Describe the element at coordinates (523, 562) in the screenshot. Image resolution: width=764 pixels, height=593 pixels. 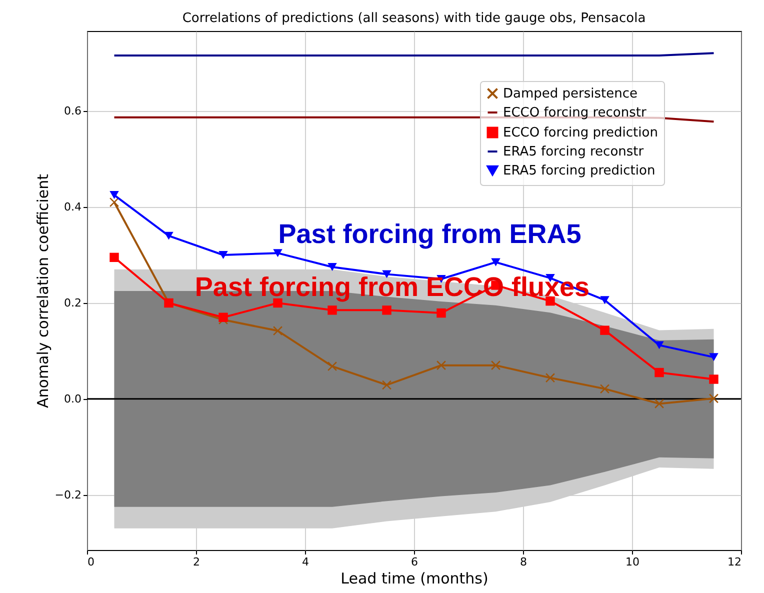
I see `x-tick-label: 8` at that location.